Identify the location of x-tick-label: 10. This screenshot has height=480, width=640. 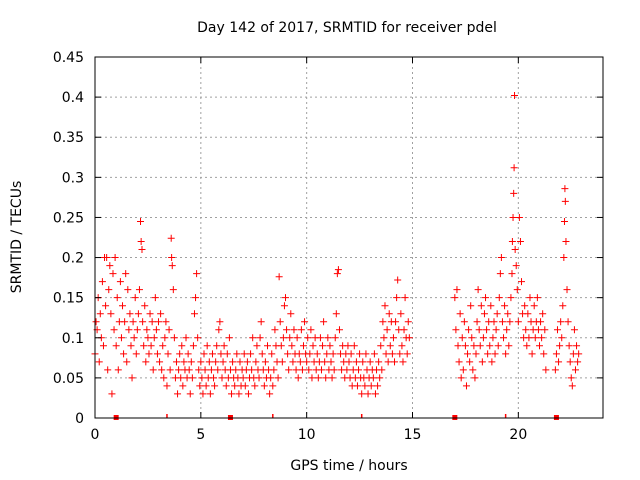
(307, 435).